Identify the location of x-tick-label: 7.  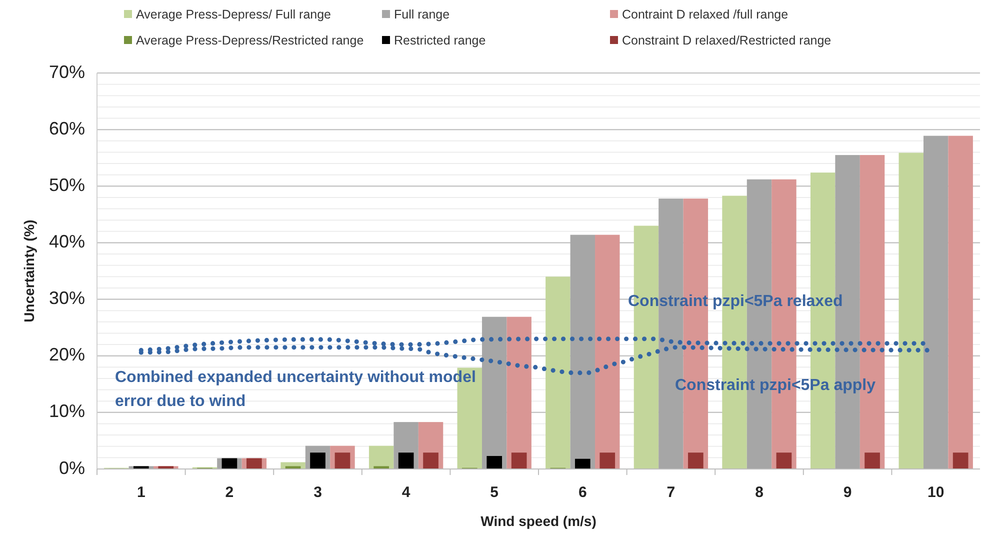
(671, 492).